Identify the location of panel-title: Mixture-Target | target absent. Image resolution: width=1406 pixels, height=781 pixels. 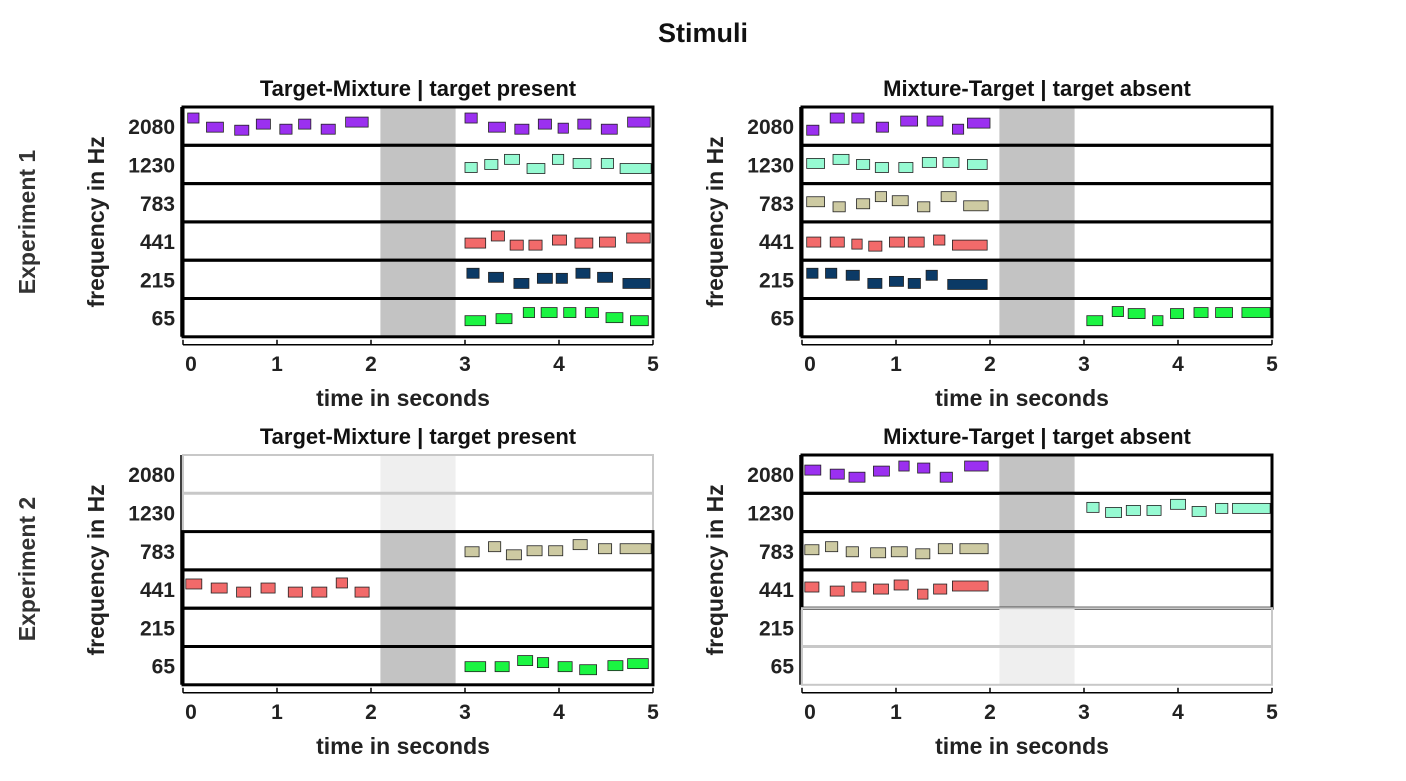
(1037, 88).